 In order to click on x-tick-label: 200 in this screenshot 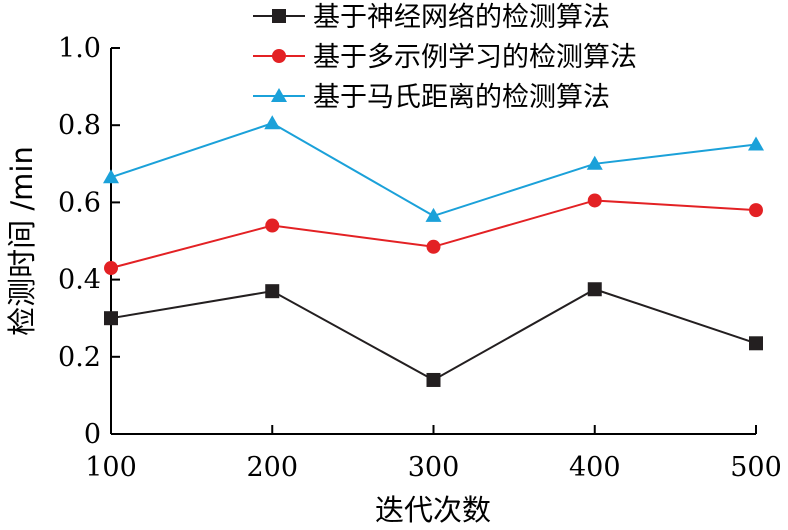, I will do `click(272, 467)`.